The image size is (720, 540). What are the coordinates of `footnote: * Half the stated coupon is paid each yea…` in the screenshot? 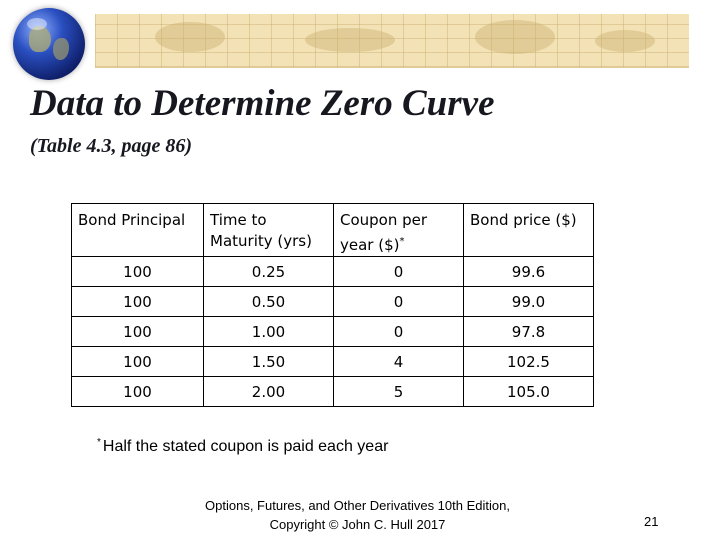 It's located at (242, 446).